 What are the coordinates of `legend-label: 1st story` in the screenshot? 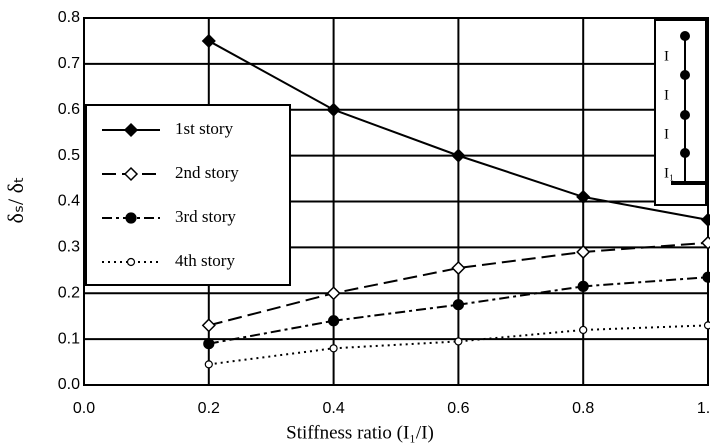 It's located at (204, 128).